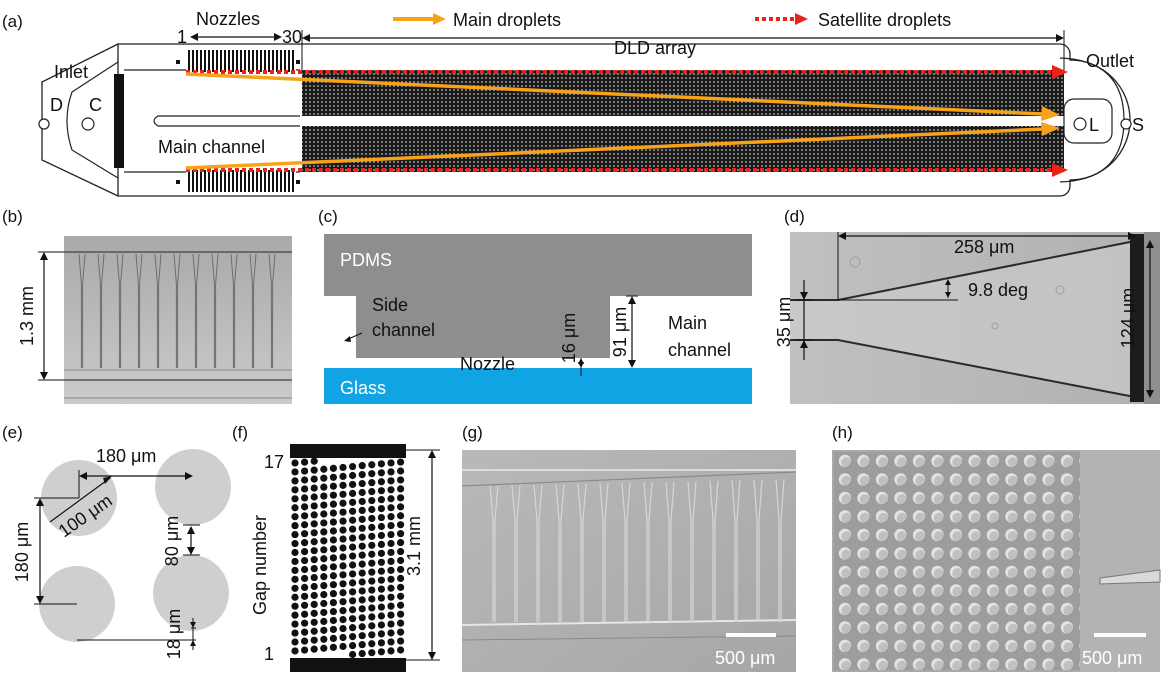 This screenshot has height=673, width=1173. What do you see at coordinates (71, 72) in the screenshot?
I see `inlet-label: Inlet` at bounding box center [71, 72].